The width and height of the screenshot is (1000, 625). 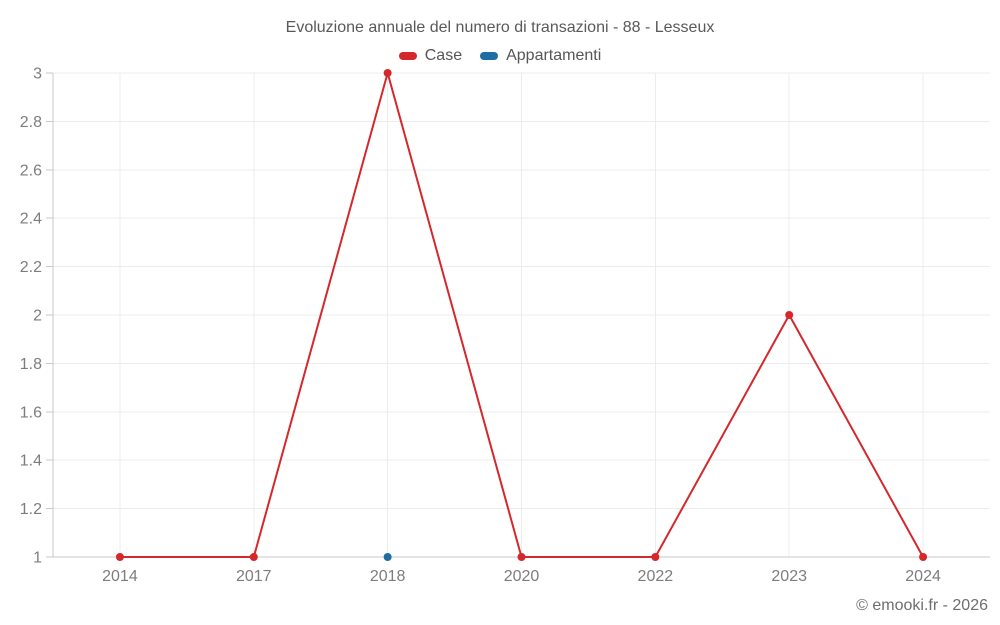 I want to click on y-tick-label-2.6: 2.6, so click(x=31, y=170).